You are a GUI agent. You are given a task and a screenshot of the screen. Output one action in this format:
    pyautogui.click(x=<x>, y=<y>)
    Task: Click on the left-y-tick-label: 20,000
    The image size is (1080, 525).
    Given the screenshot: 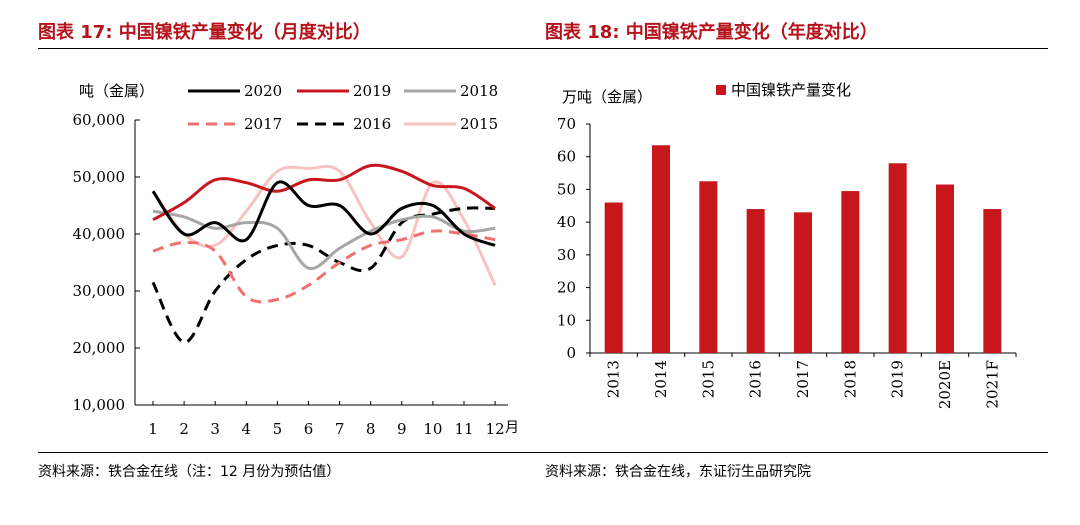 What is the action you would take?
    pyautogui.click(x=99, y=348)
    